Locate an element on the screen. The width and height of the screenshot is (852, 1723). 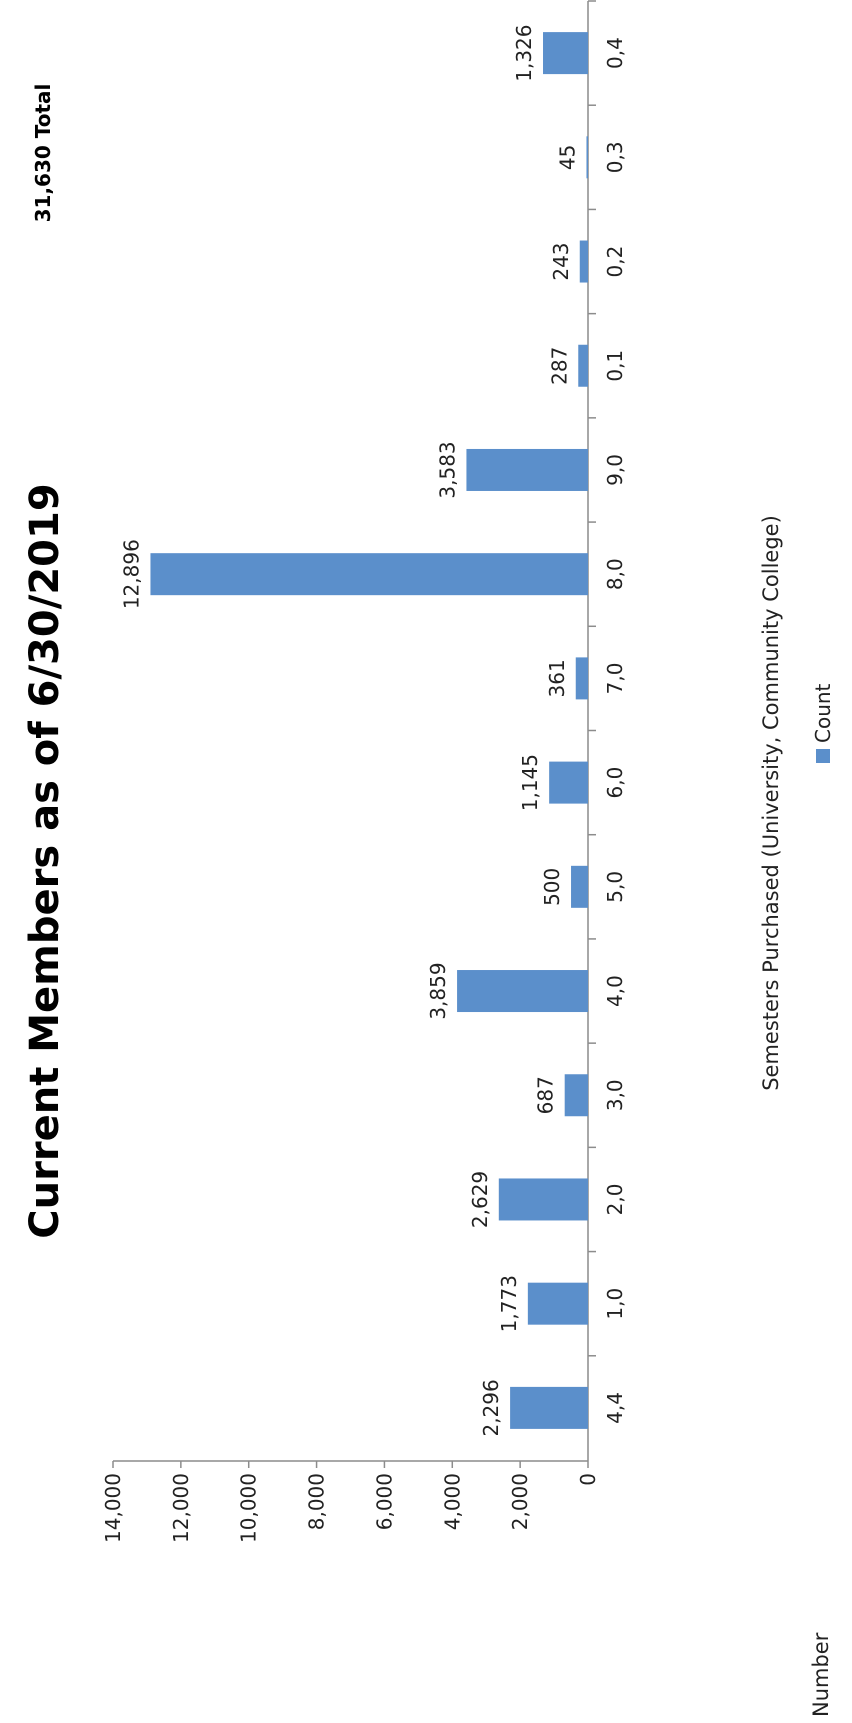
legend-swatch-count is located at coordinates (823, 756).